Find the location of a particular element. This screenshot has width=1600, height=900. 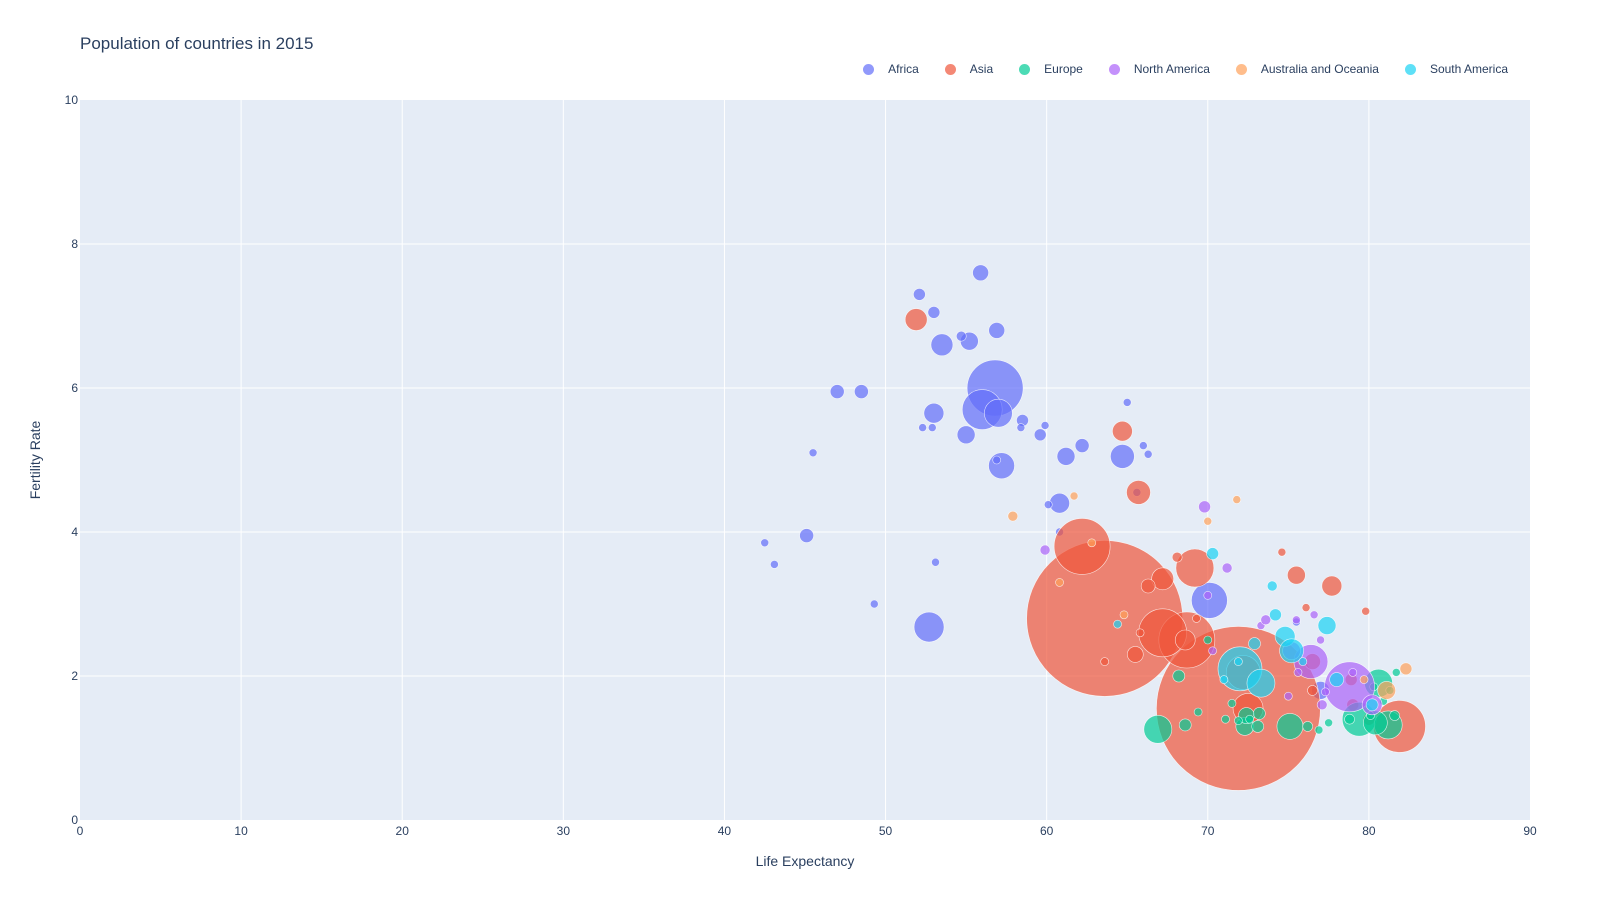

legend-item-south-america: South America is located at coordinates (1456, 69).